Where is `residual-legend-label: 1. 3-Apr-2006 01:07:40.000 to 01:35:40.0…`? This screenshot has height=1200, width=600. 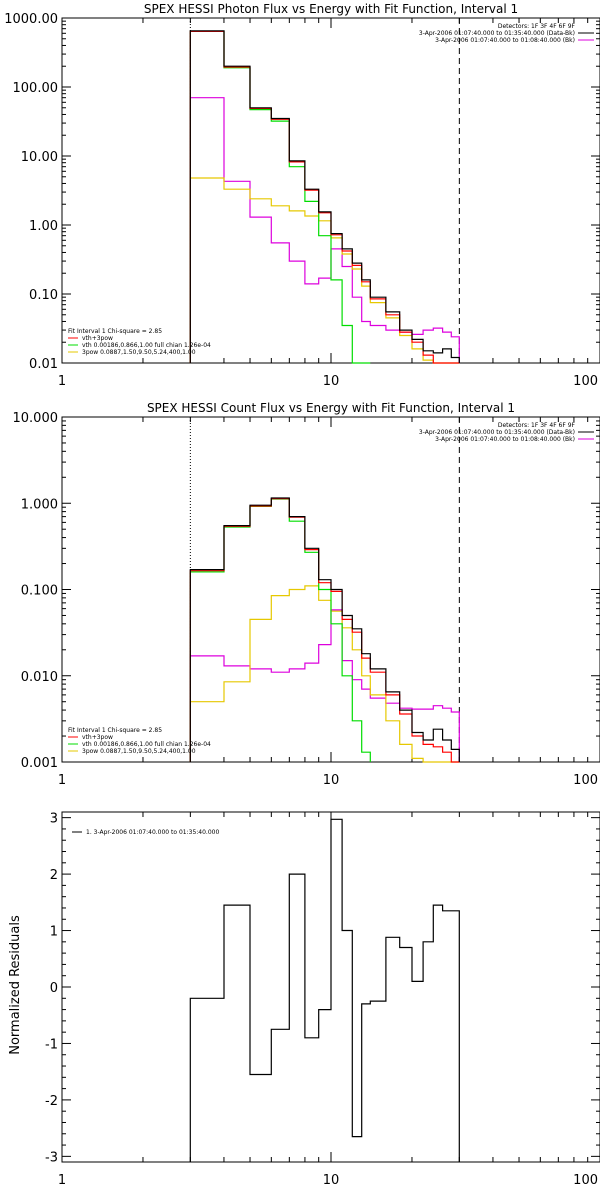 residual-legend-label: 1. 3-Apr-2006 01:07:40.000 to 01:35:40.0… is located at coordinates (152, 832).